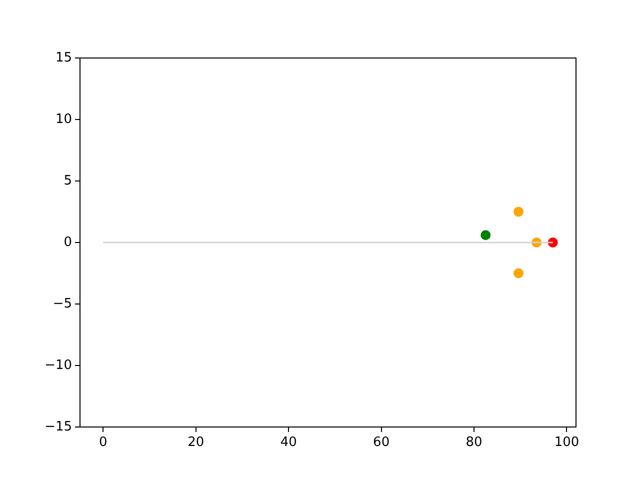 Image resolution: width=640 pixels, height=480 pixels. What do you see at coordinates (288, 442) in the screenshot?
I see `x-tick-label: 40` at bounding box center [288, 442].